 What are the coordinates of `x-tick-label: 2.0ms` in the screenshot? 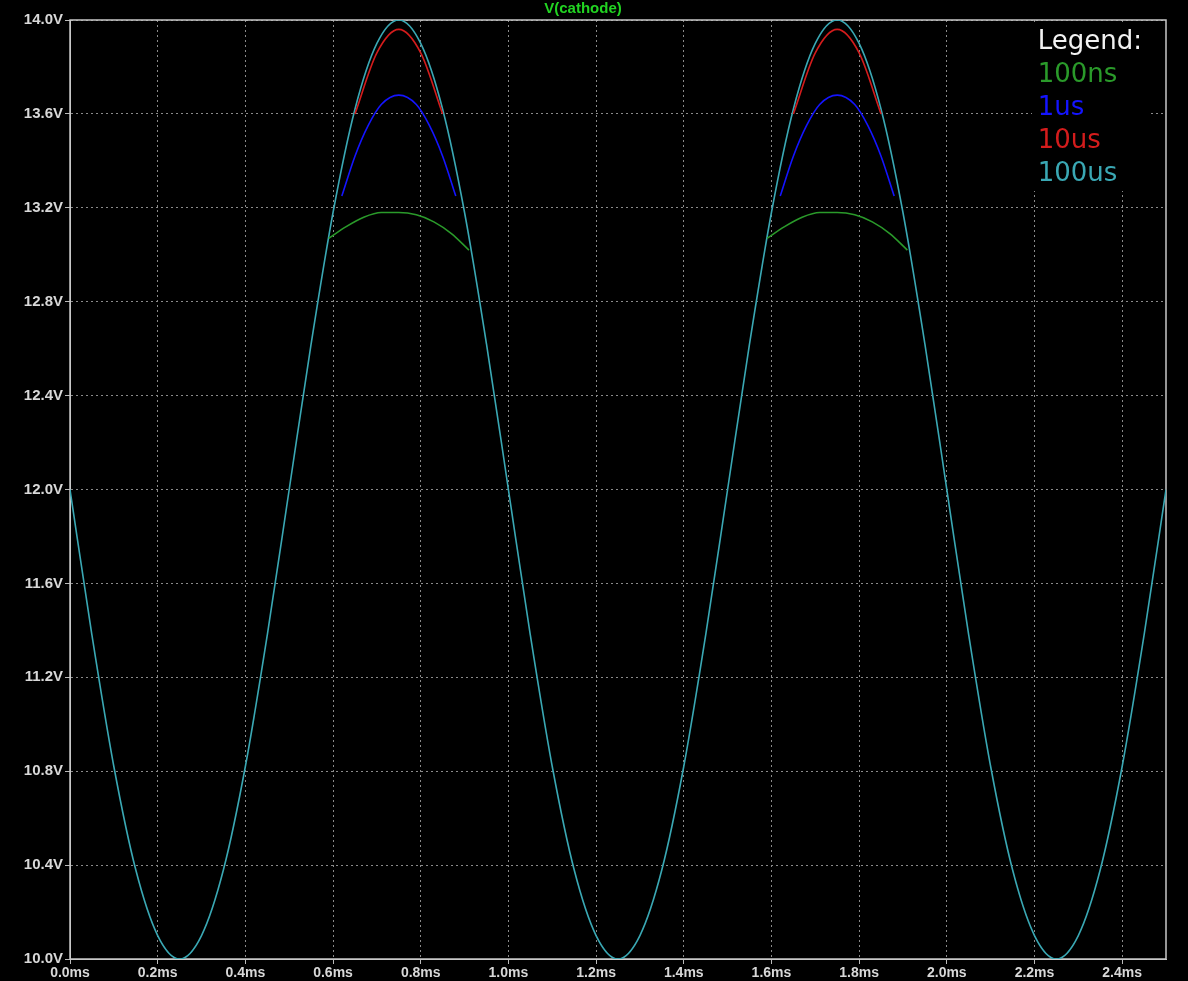 It's located at (946, 972).